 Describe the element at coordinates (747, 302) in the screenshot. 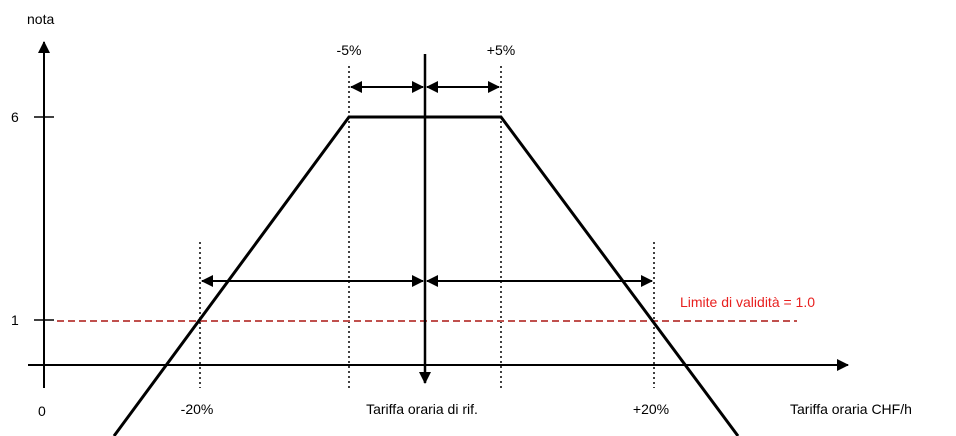

I see `validity-limit-label: Limite di validità = 1.0` at that location.